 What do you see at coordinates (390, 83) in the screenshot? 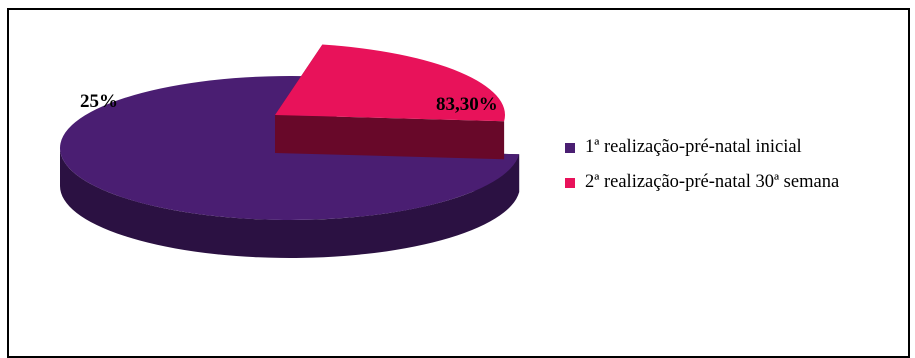
I see `slice-2-top` at bounding box center [390, 83].